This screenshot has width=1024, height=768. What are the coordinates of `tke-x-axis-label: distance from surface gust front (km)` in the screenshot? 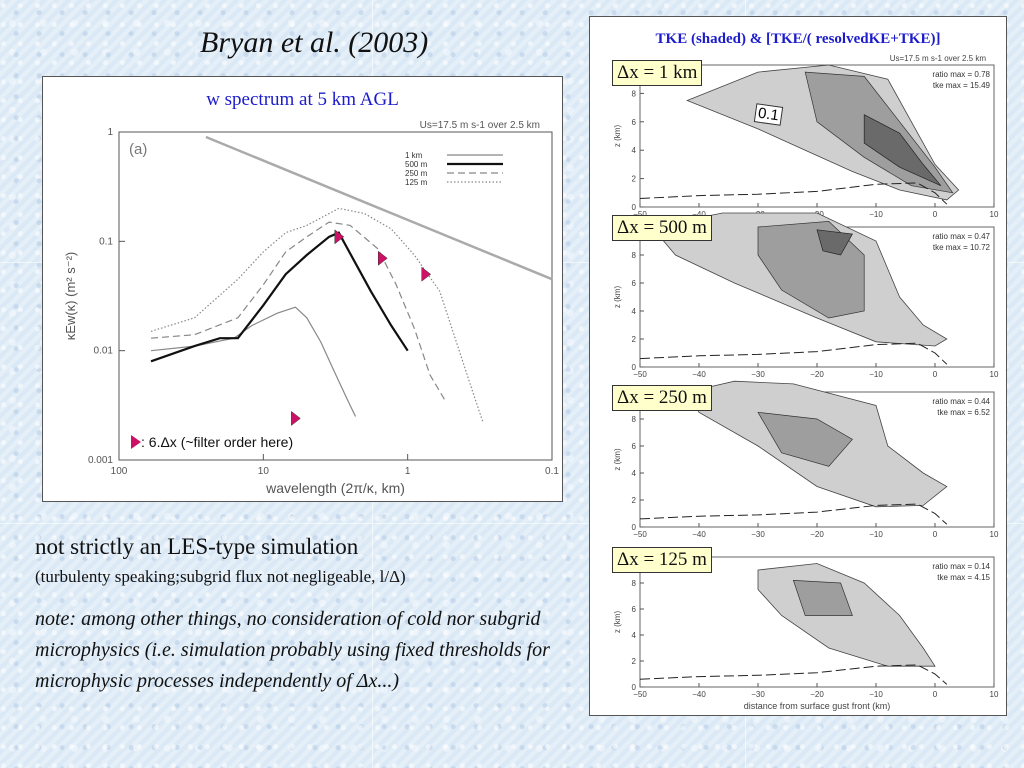 It's located at (817, 706).